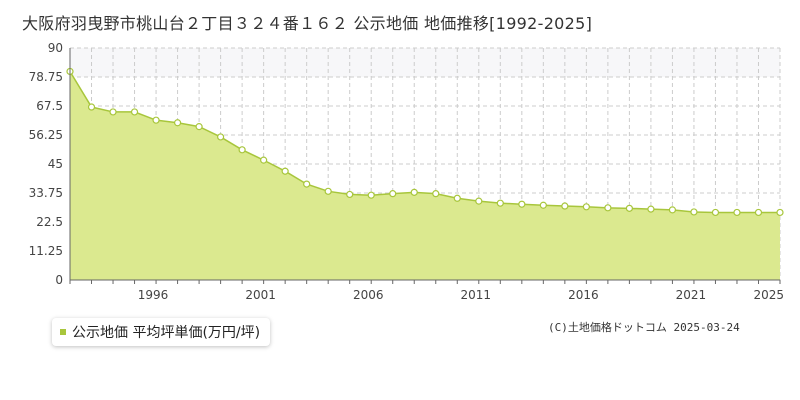 The width and height of the screenshot is (800, 400). Describe the element at coordinates (49, 106) in the screenshot. I see `y-tick-label: 67.5` at that location.